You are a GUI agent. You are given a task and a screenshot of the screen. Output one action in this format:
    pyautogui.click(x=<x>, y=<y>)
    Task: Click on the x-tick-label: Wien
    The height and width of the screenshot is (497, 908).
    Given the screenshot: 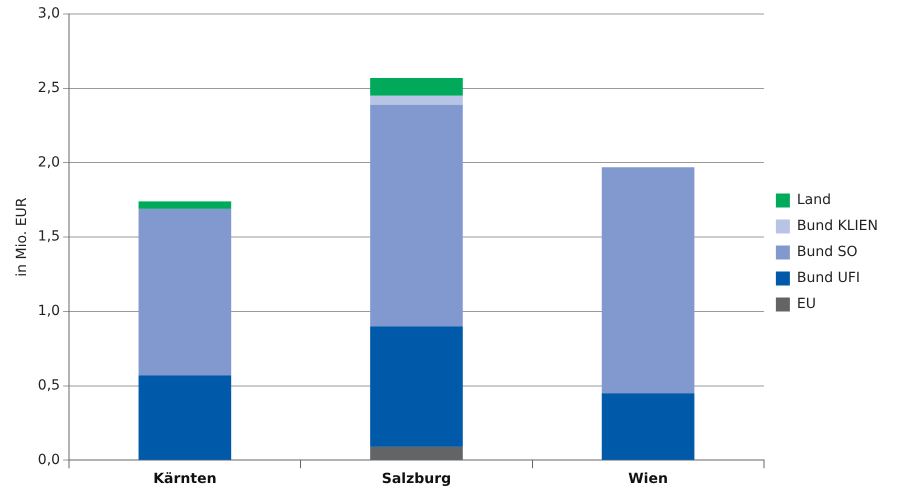 What is the action you would take?
    pyautogui.click(x=648, y=479)
    